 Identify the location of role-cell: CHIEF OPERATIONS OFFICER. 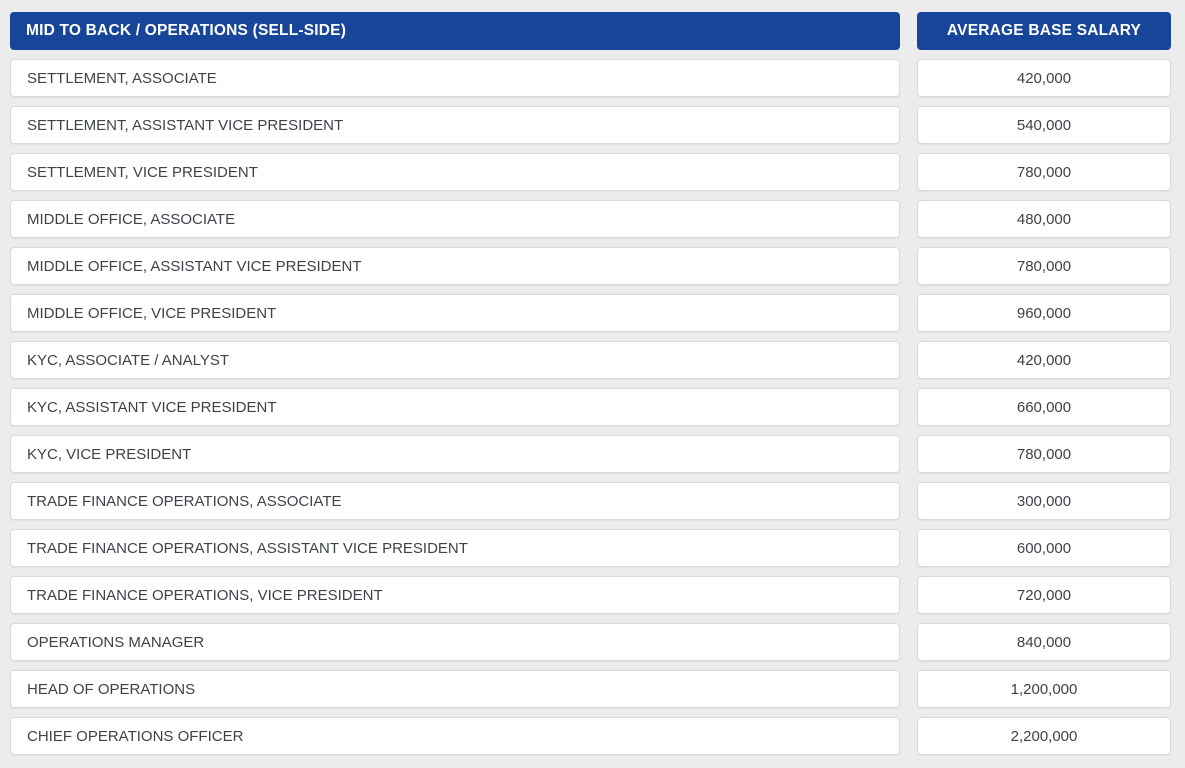
(455, 736).